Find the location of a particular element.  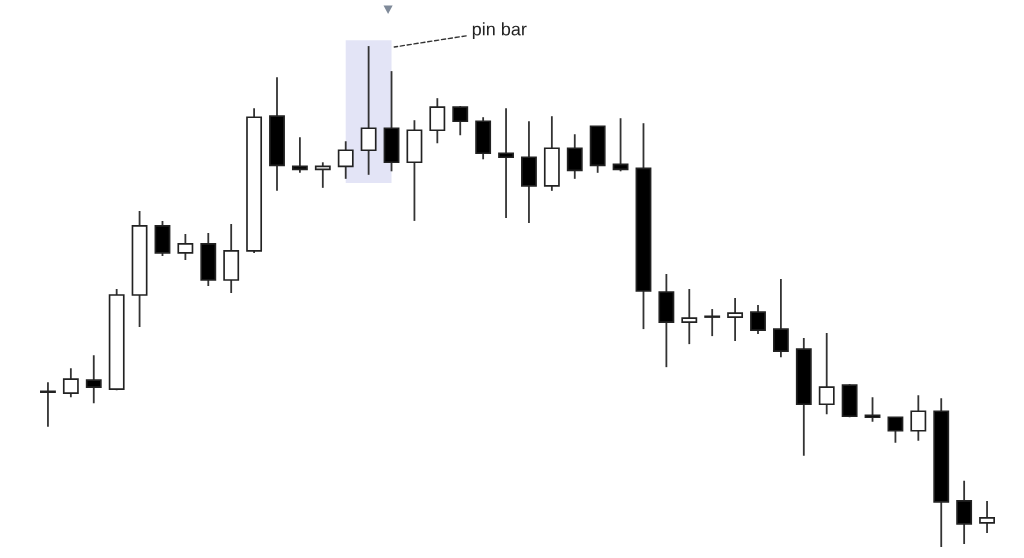

text: pin bar is located at coordinates (499, 31).